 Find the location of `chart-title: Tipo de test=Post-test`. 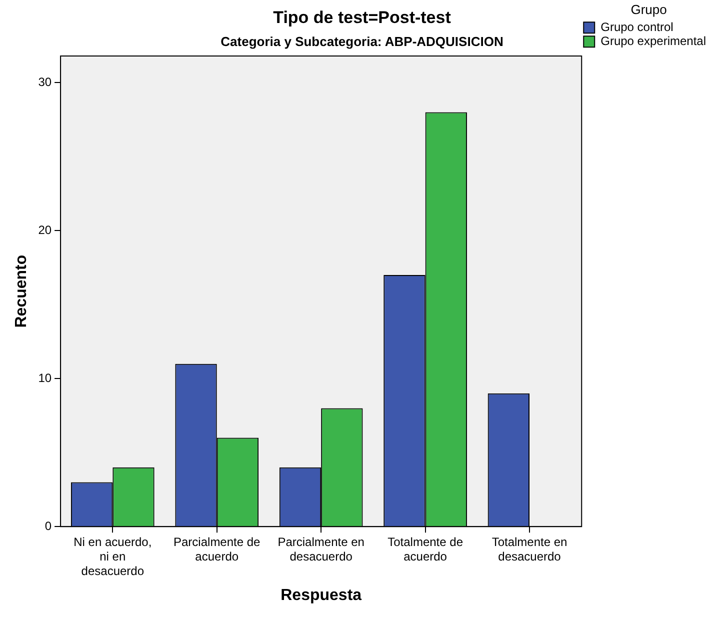

chart-title: Tipo de test=Post-test is located at coordinates (362, 17).